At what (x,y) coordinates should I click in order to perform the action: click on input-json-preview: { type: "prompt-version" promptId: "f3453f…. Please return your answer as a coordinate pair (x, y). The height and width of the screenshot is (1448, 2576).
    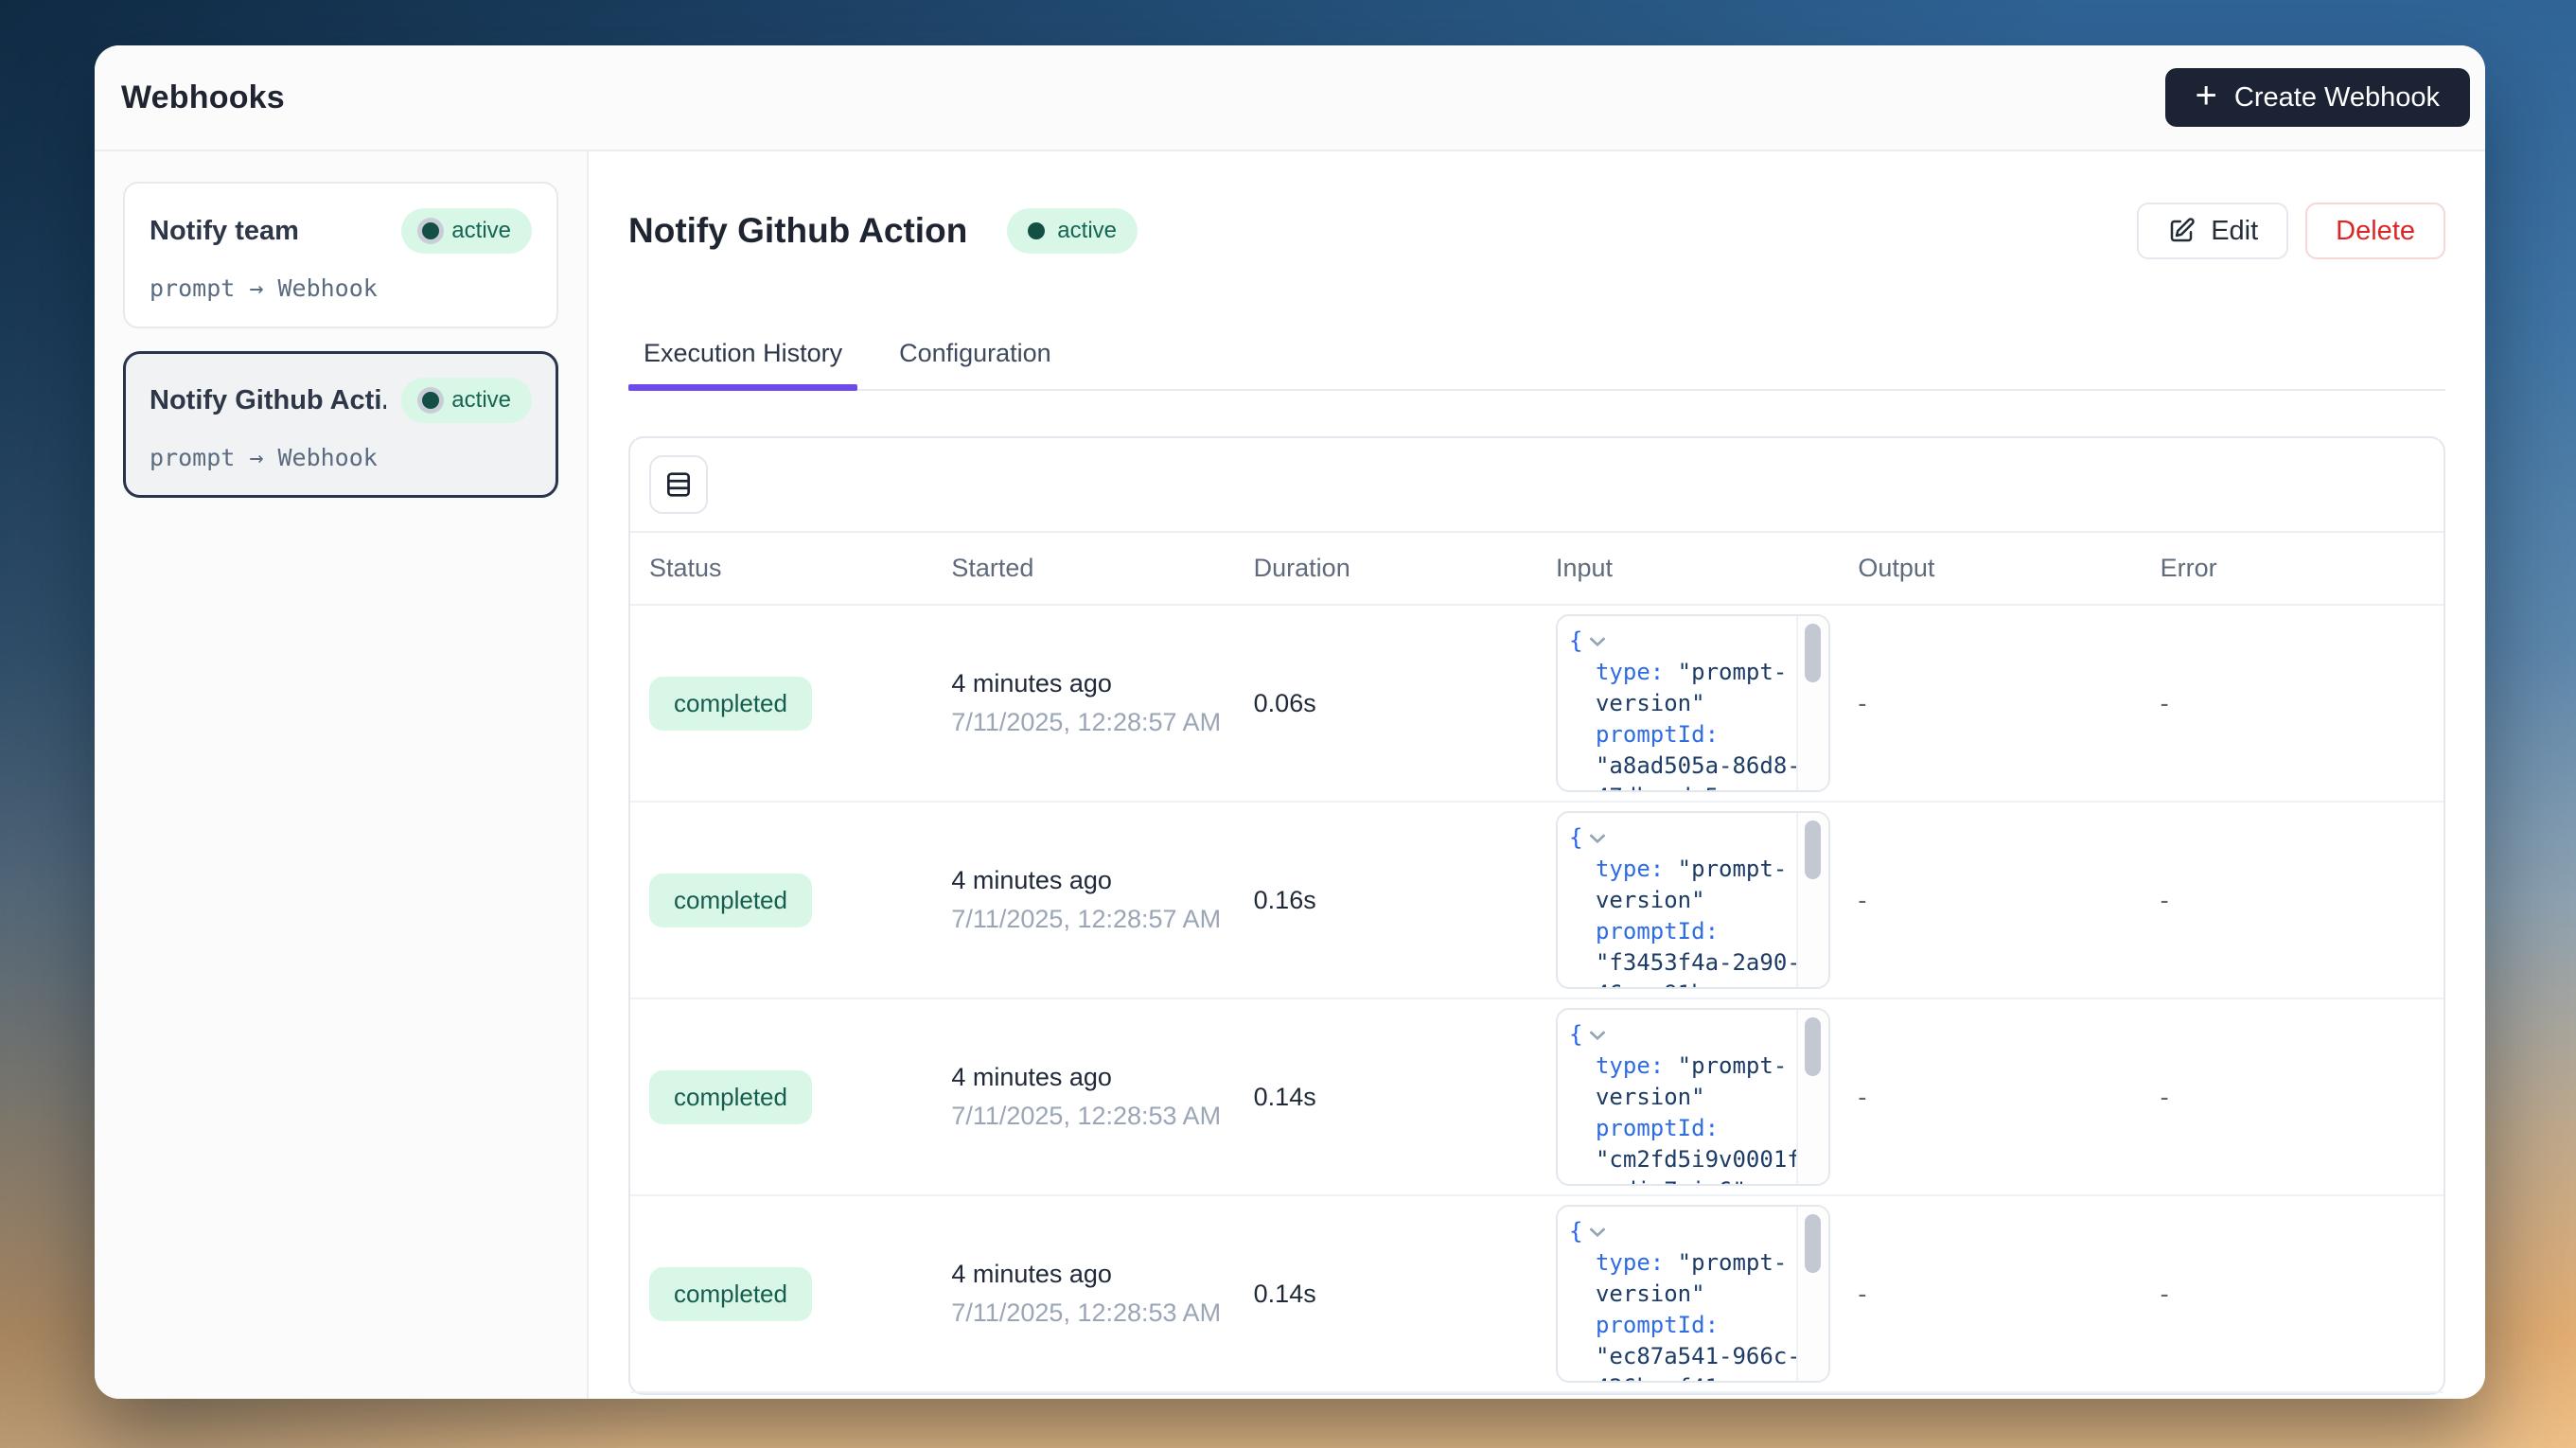
    Looking at the image, I should click on (1692, 900).